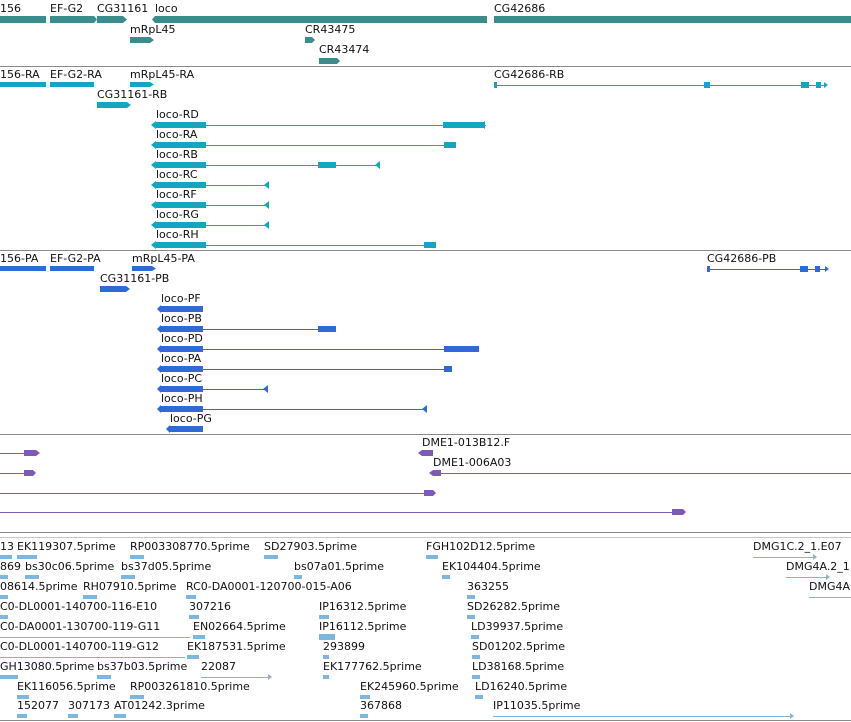 The width and height of the screenshot is (851, 722). Describe the element at coordinates (372, 666) in the screenshot. I see `est-label: EK177762.5prime` at that location.